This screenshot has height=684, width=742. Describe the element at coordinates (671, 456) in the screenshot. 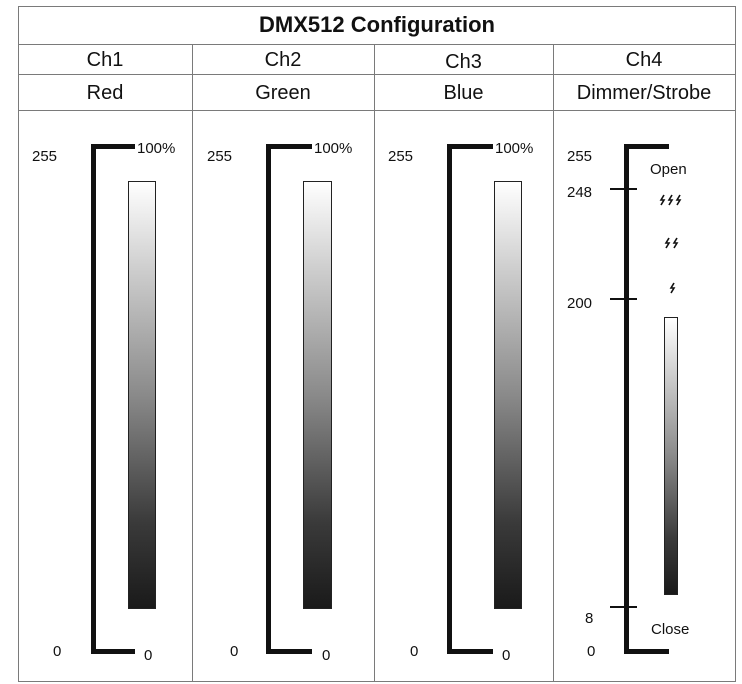

I see `dimmer-gradient` at that location.